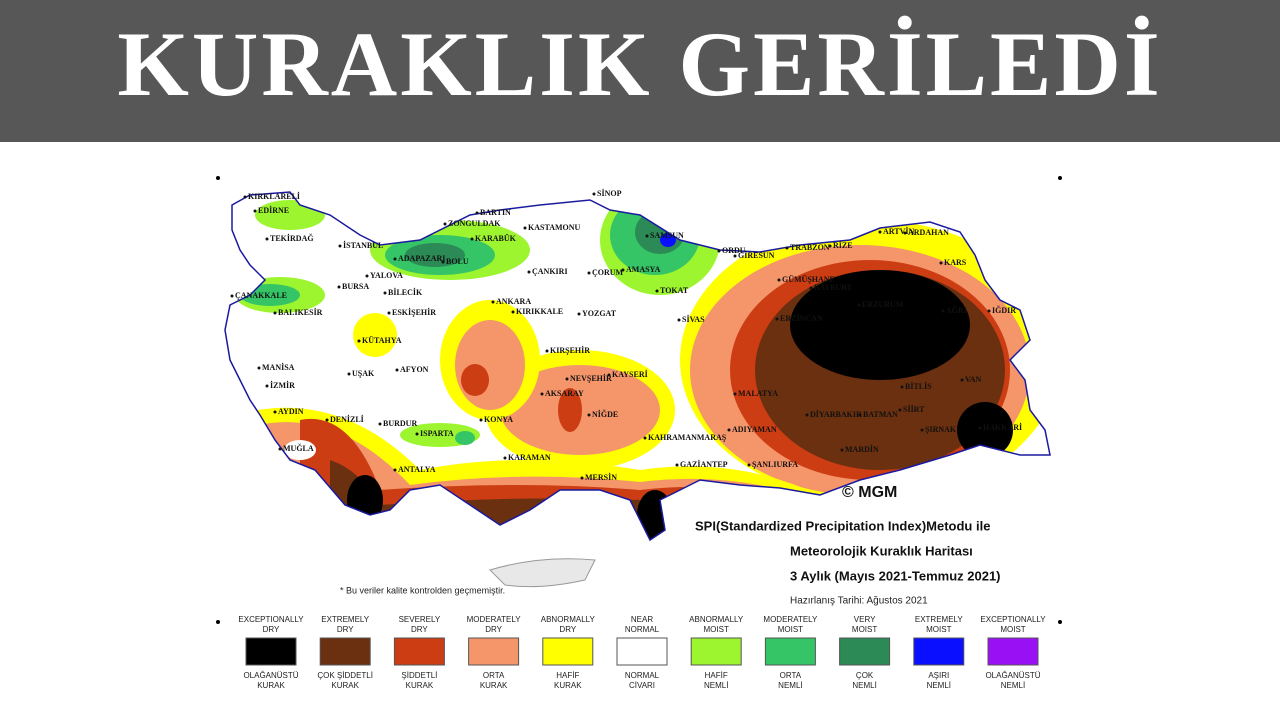 The width and height of the screenshot is (1280, 725). Describe the element at coordinates (941, 429) in the screenshot. I see `city-label: ŞIRNAK` at that location.